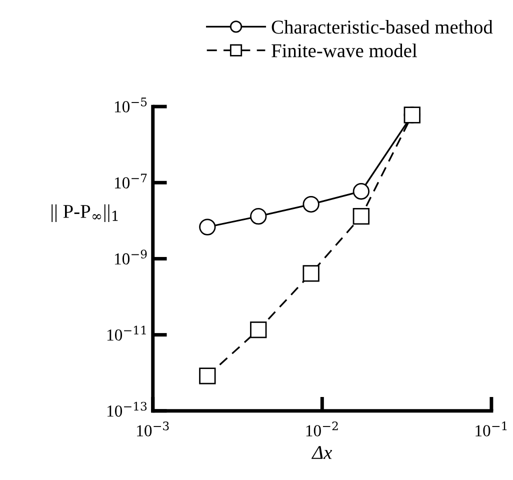 The height and width of the screenshot is (480, 513). Describe the element at coordinates (130, 257) in the screenshot. I see `y-tick-label: 10$^{−9}$` at that location.